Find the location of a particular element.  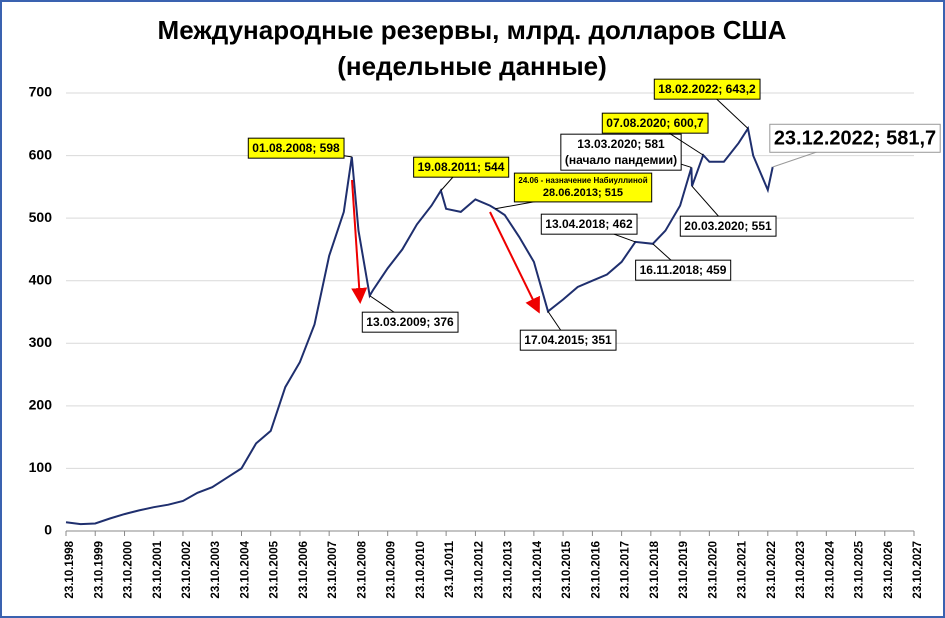

annotation-label: 28.06.2013; 515 is located at coordinates (583, 193).